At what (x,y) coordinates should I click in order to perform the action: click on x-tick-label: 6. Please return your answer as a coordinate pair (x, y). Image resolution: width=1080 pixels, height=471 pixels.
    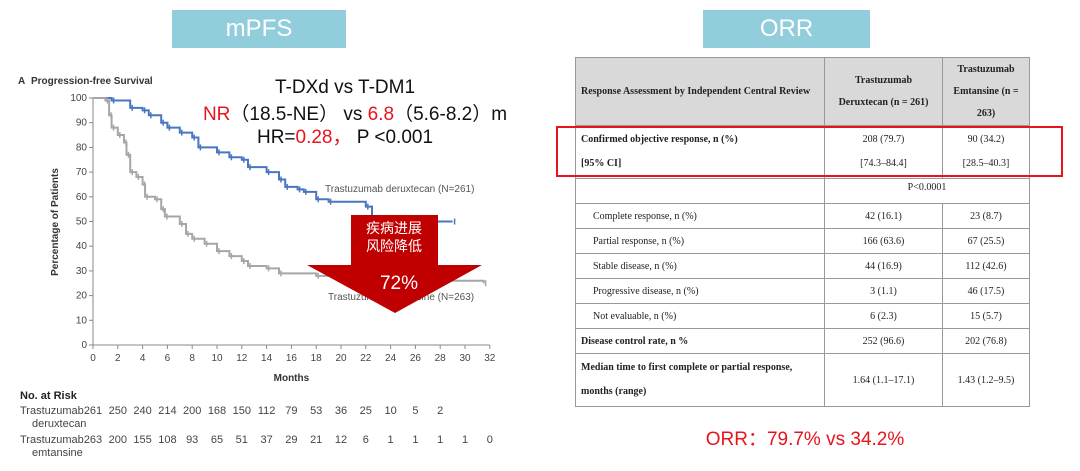
    Looking at the image, I should click on (168, 358).